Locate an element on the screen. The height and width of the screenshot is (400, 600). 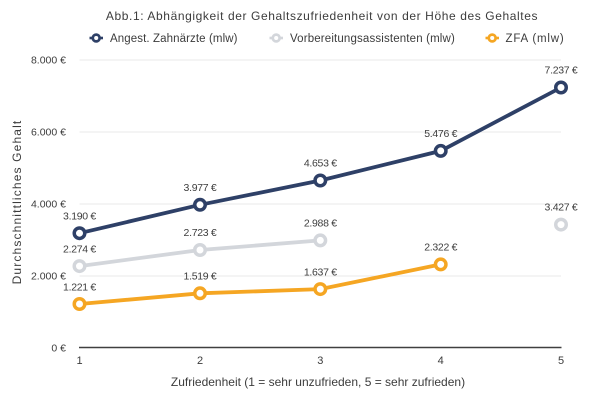
svg-text: 3 is located at coordinates (320, 361).